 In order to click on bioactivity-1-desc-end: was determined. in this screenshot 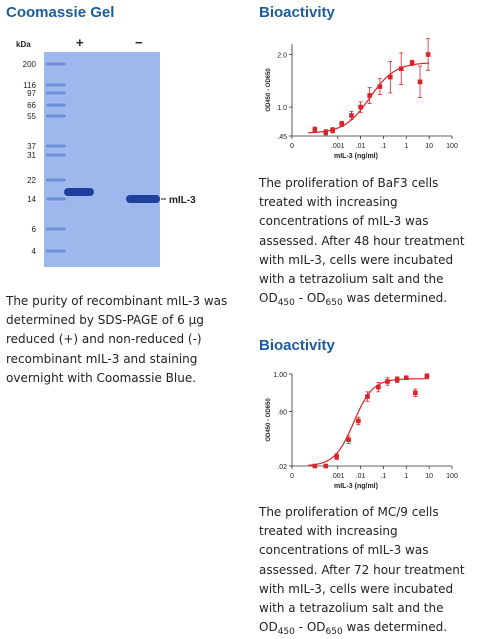, I will do `click(395, 298)`.